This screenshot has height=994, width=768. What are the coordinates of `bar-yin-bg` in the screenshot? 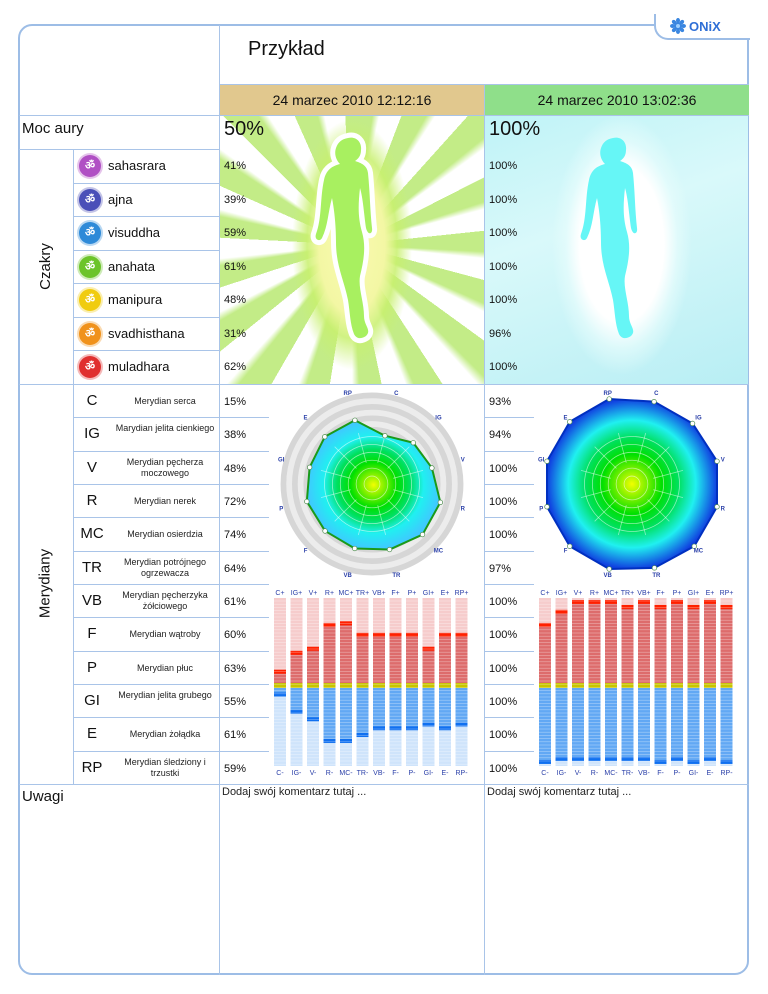 It's located at (280, 727).